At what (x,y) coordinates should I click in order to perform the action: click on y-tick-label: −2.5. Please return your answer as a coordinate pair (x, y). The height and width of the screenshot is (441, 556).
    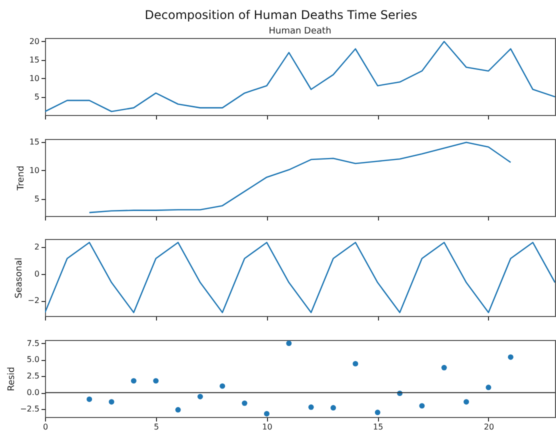
    Looking at the image, I should click on (30, 409).